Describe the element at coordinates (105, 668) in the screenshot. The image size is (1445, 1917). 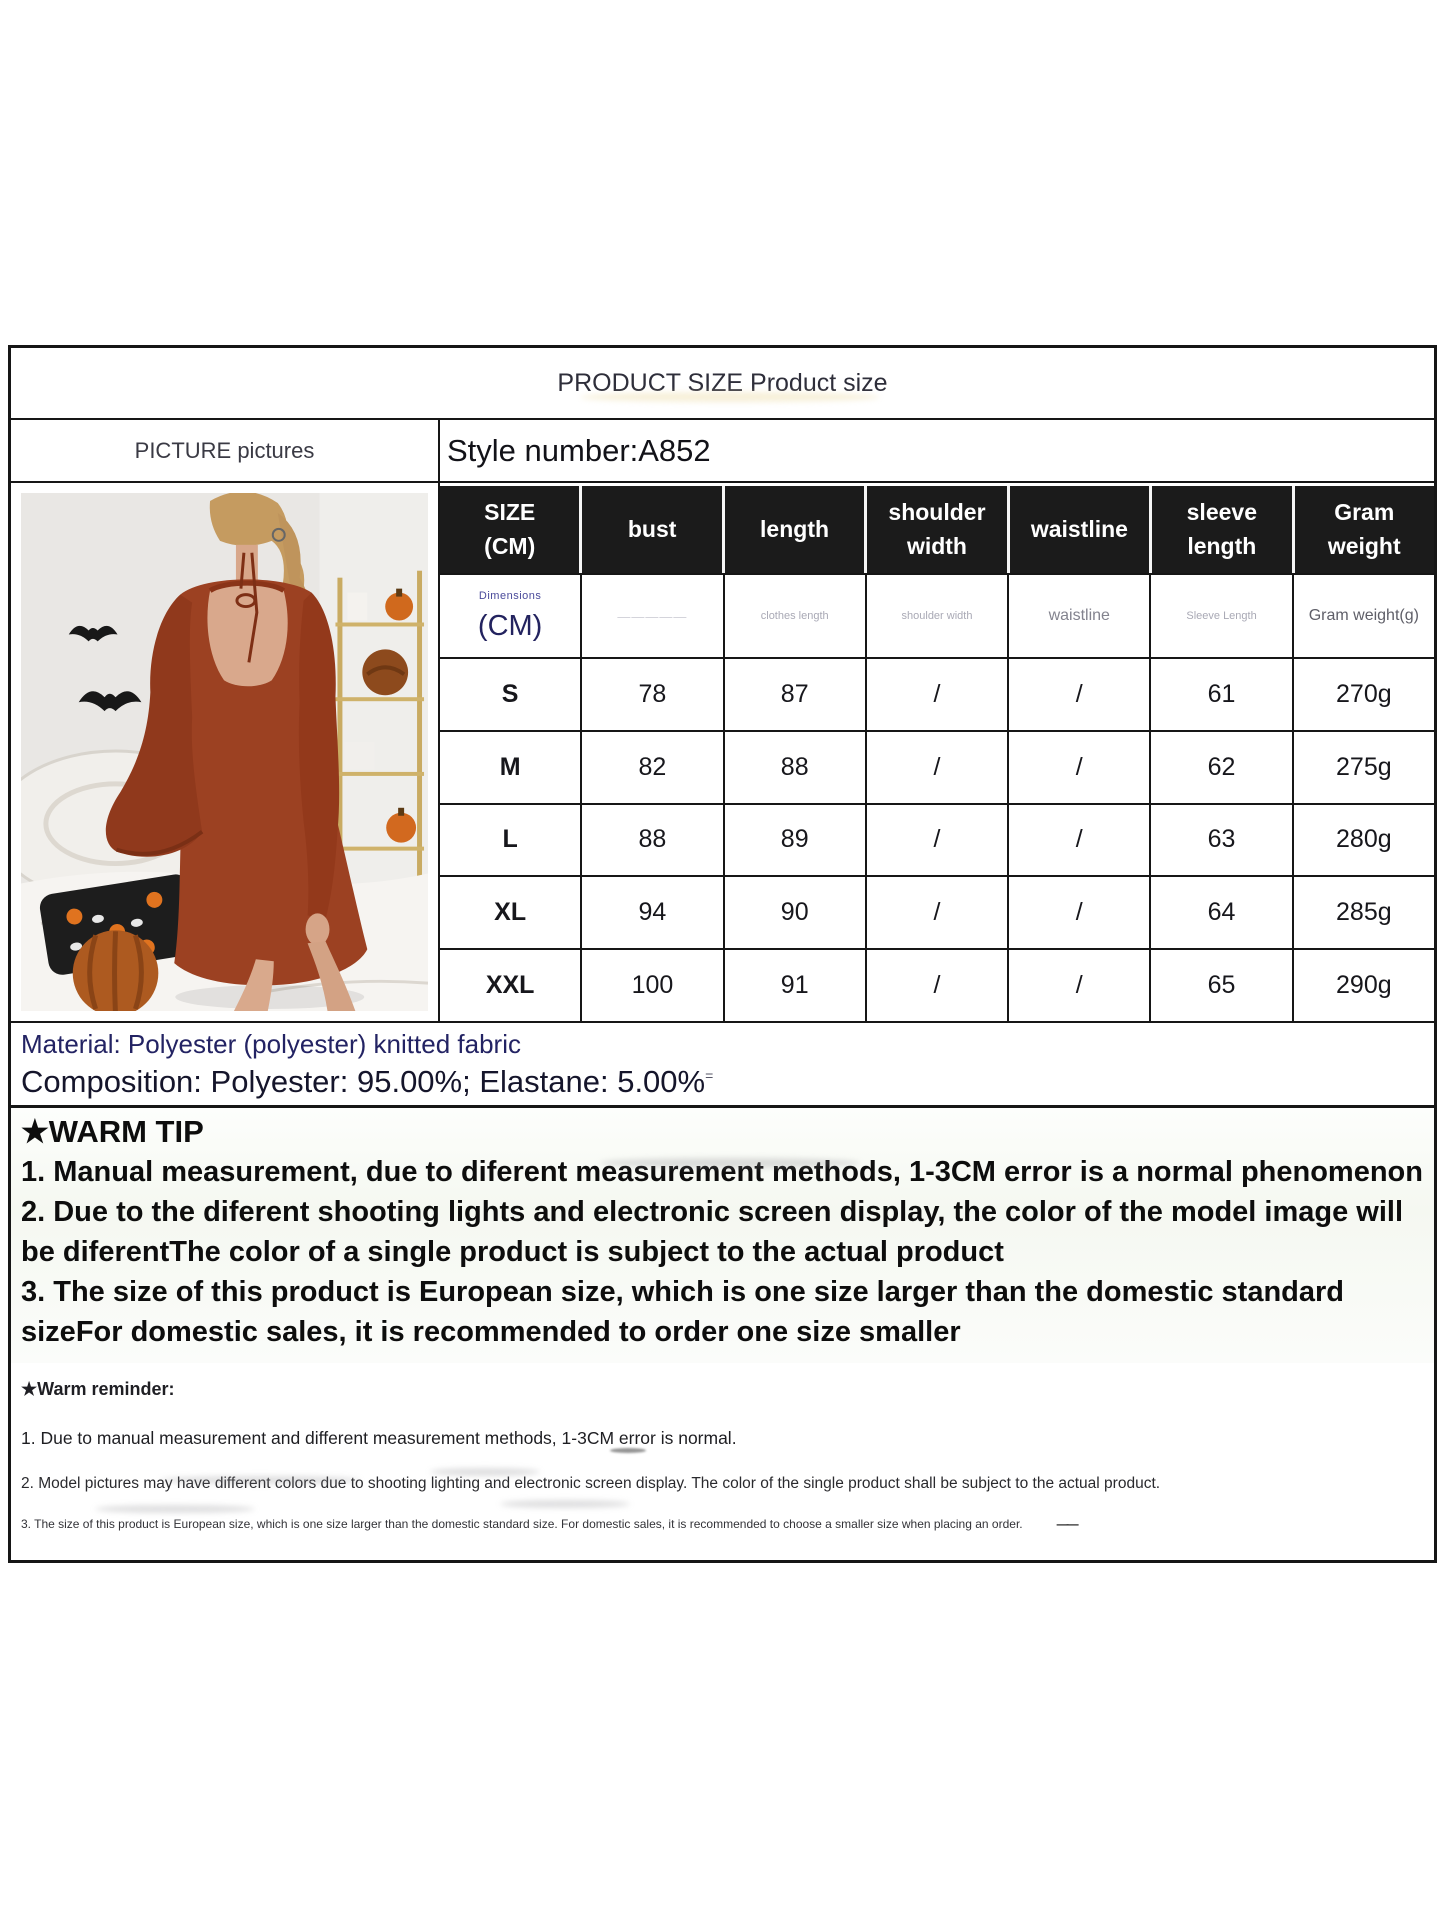
I see `bat-icon` at that location.